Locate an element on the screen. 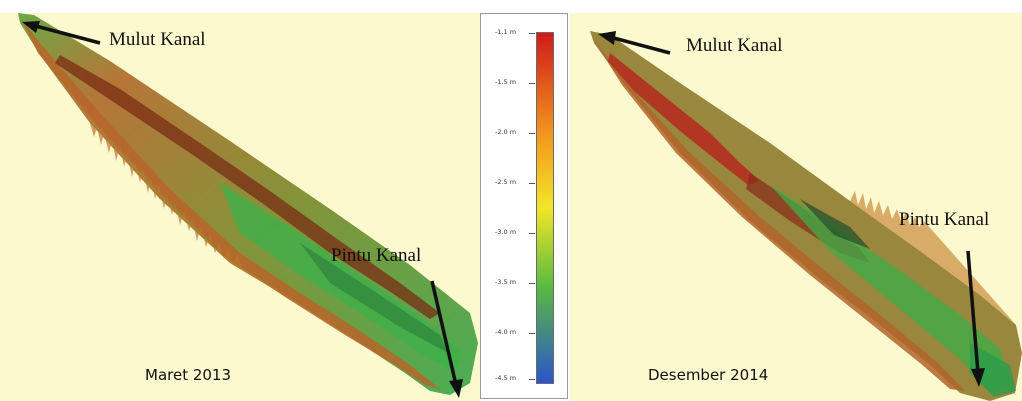  colorbar-tick: -2.0 m is located at coordinates (512, 134).